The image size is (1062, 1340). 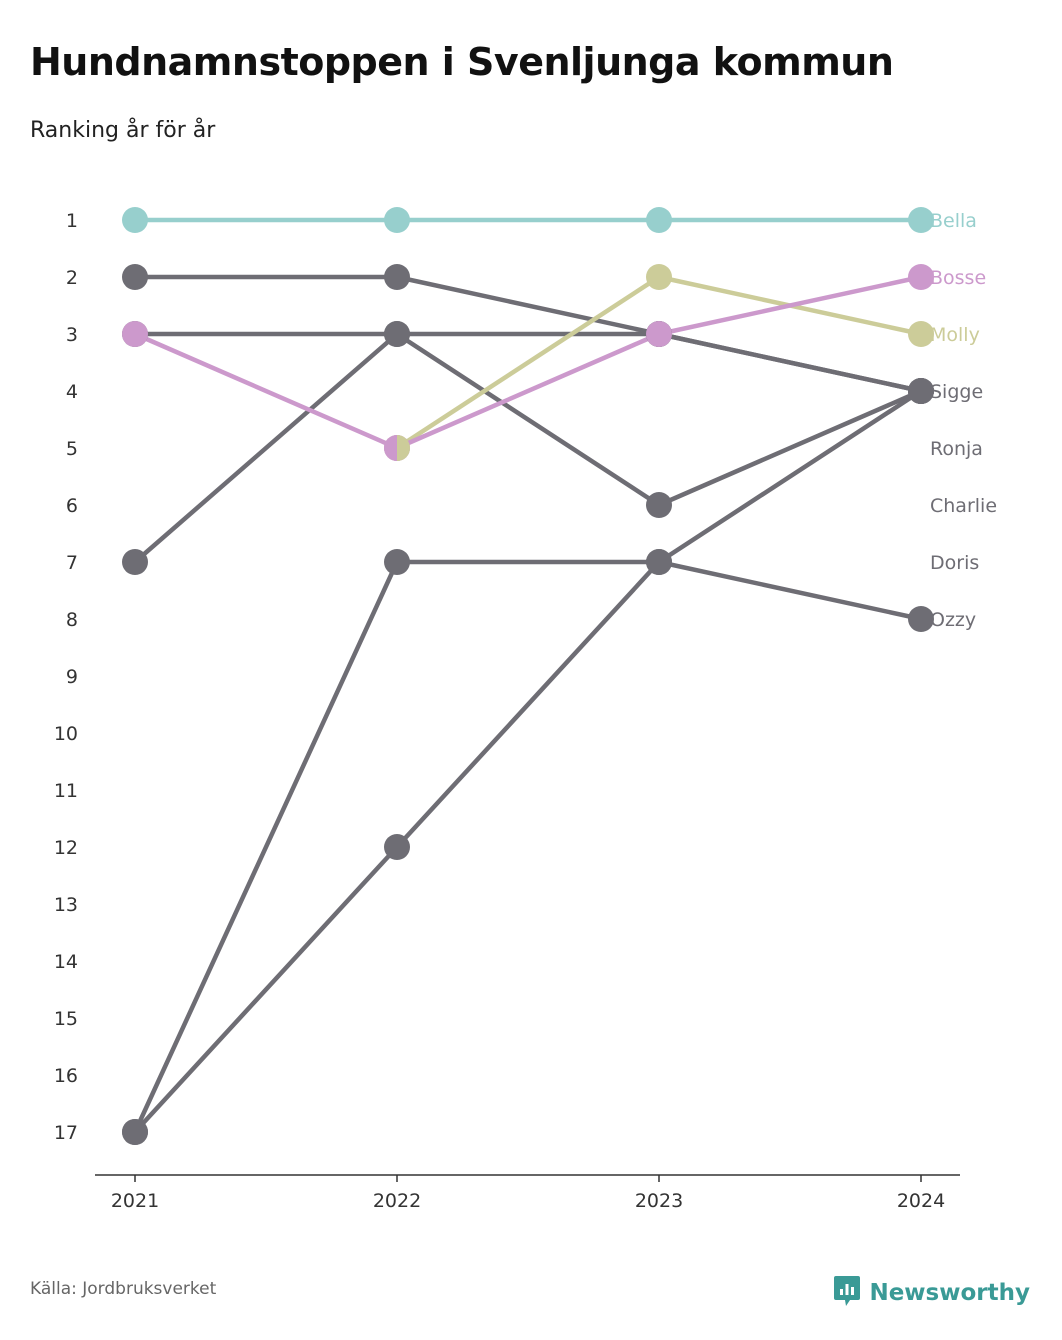 I want to click on y-tick-label: 15, so click(x=66, y=1019).